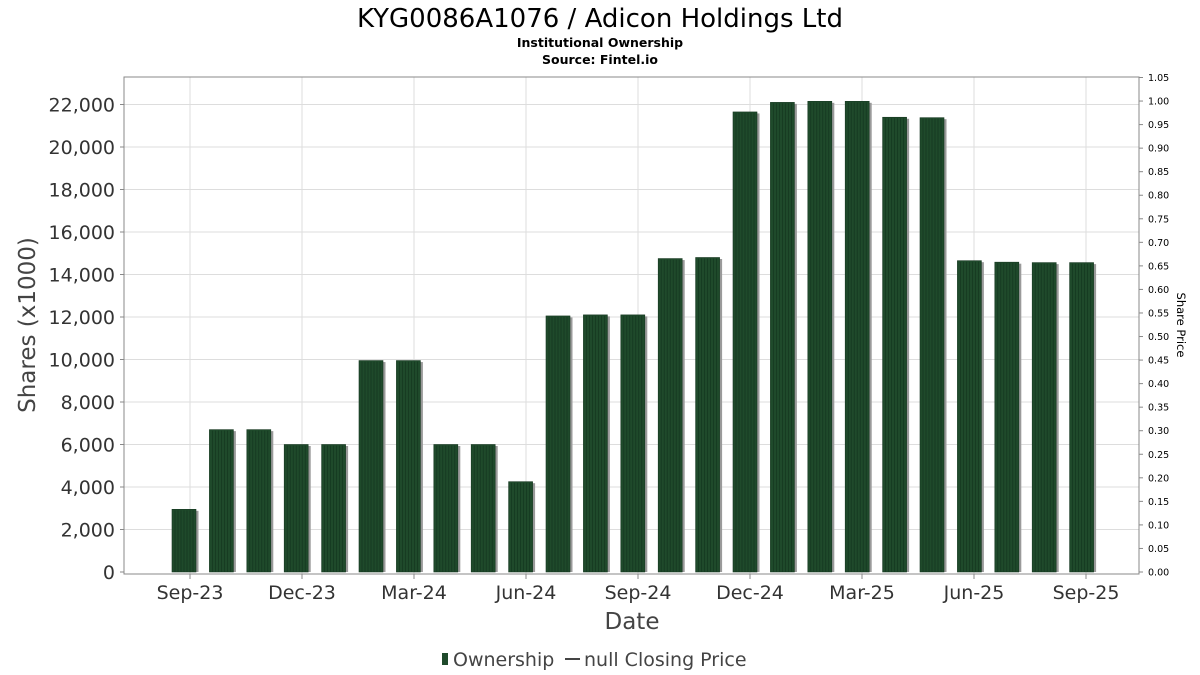  I want to click on y-tick-label: 18,000, so click(82, 191).